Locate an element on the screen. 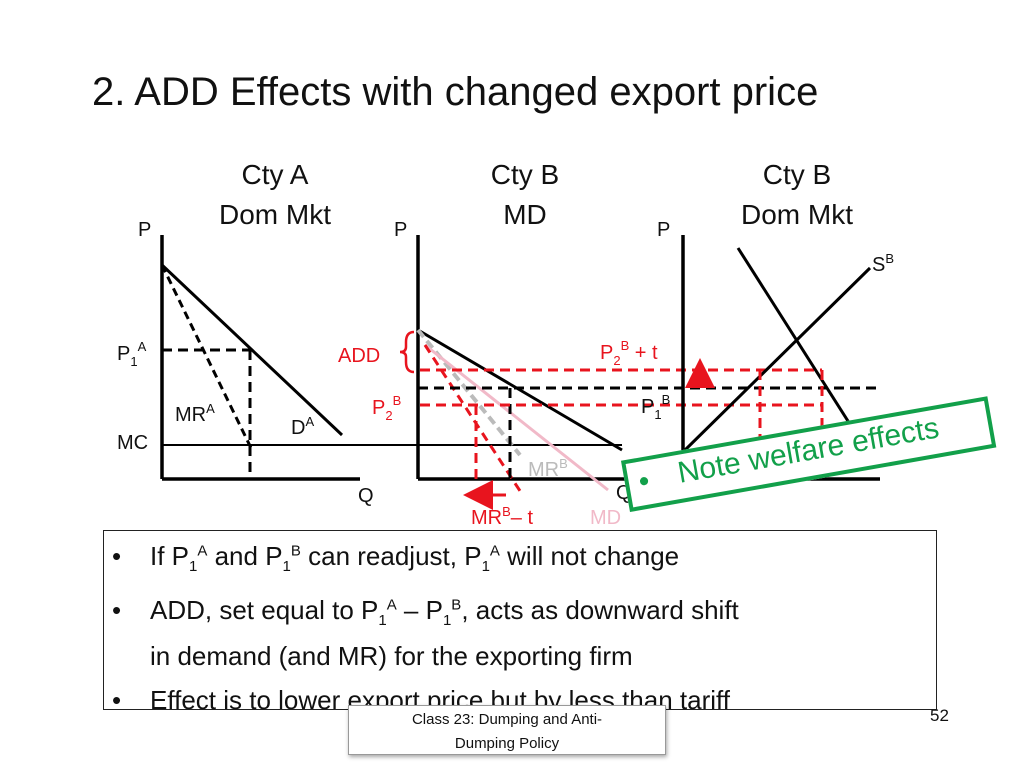 The image size is (1024, 768). demand-curve-a is located at coordinates (252, 350).